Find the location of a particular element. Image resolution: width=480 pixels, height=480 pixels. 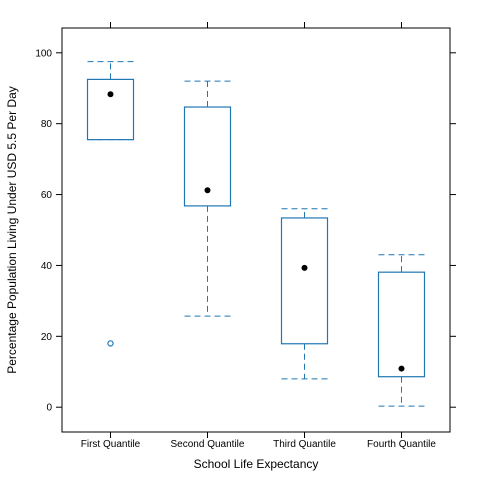

x-tick-label: Fourth Quantile is located at coordinates (401, 444).